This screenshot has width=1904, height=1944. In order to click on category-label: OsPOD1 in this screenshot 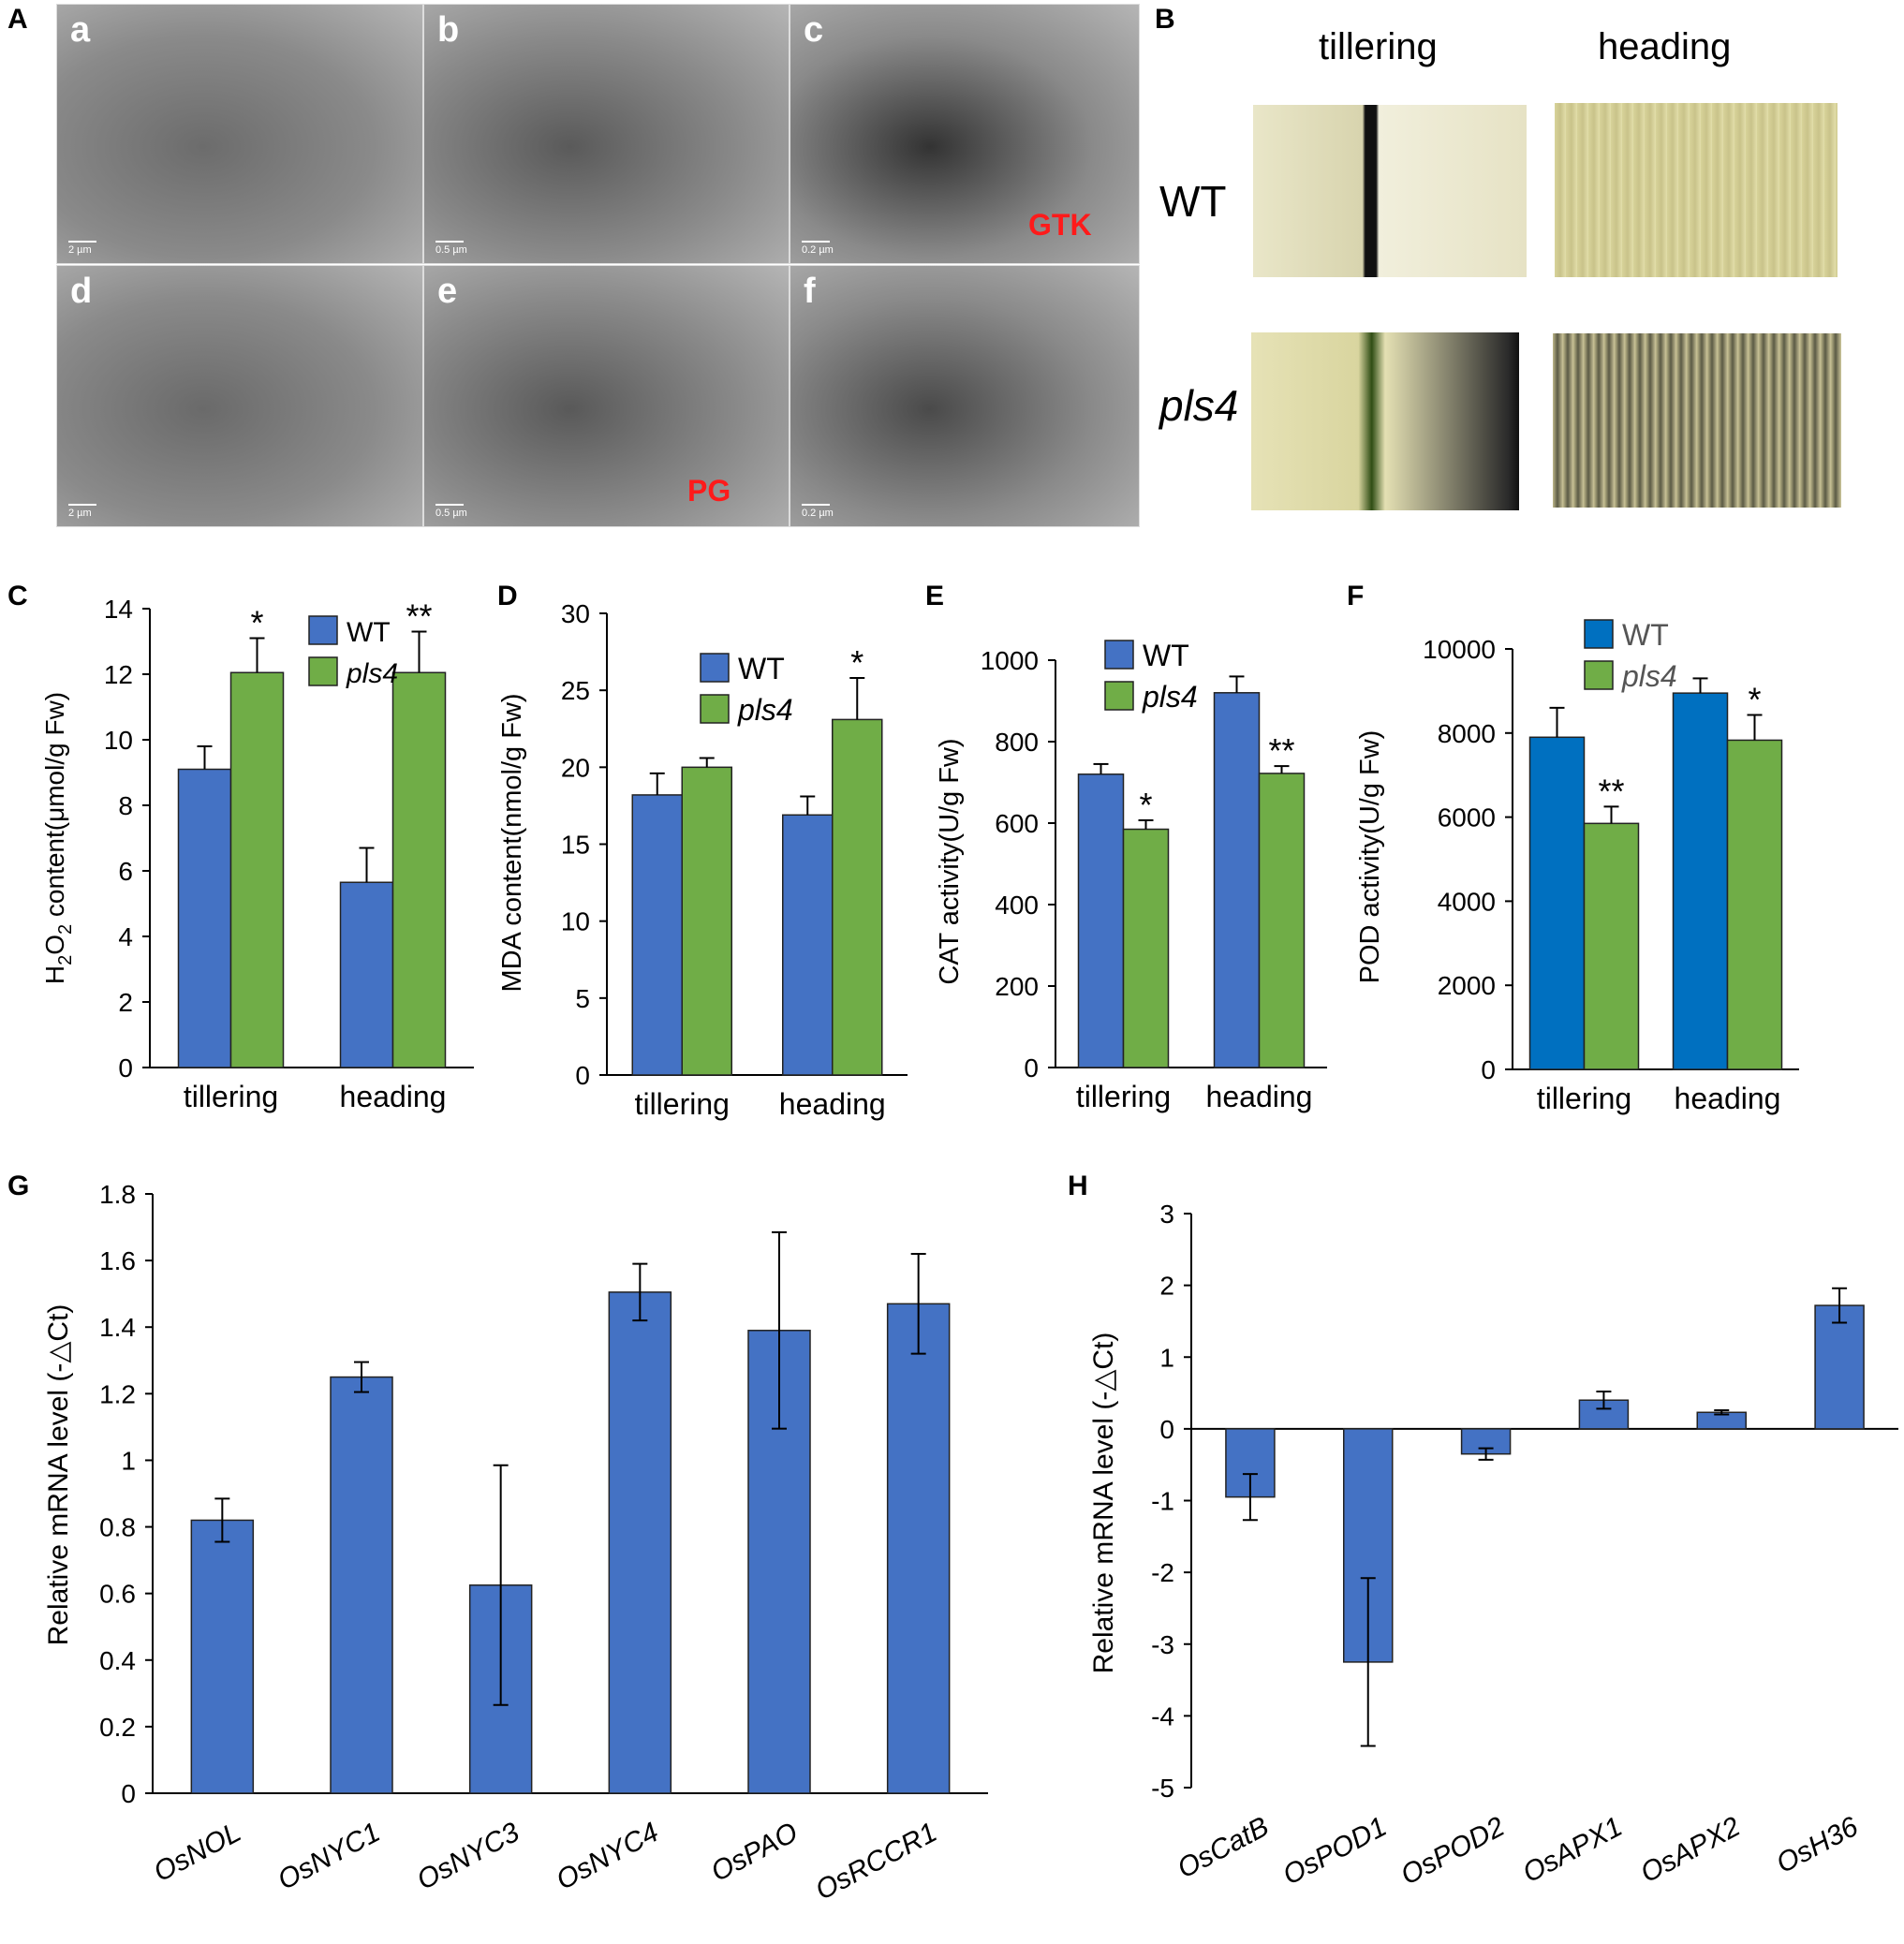, I will do `click(1335, 1851)`.